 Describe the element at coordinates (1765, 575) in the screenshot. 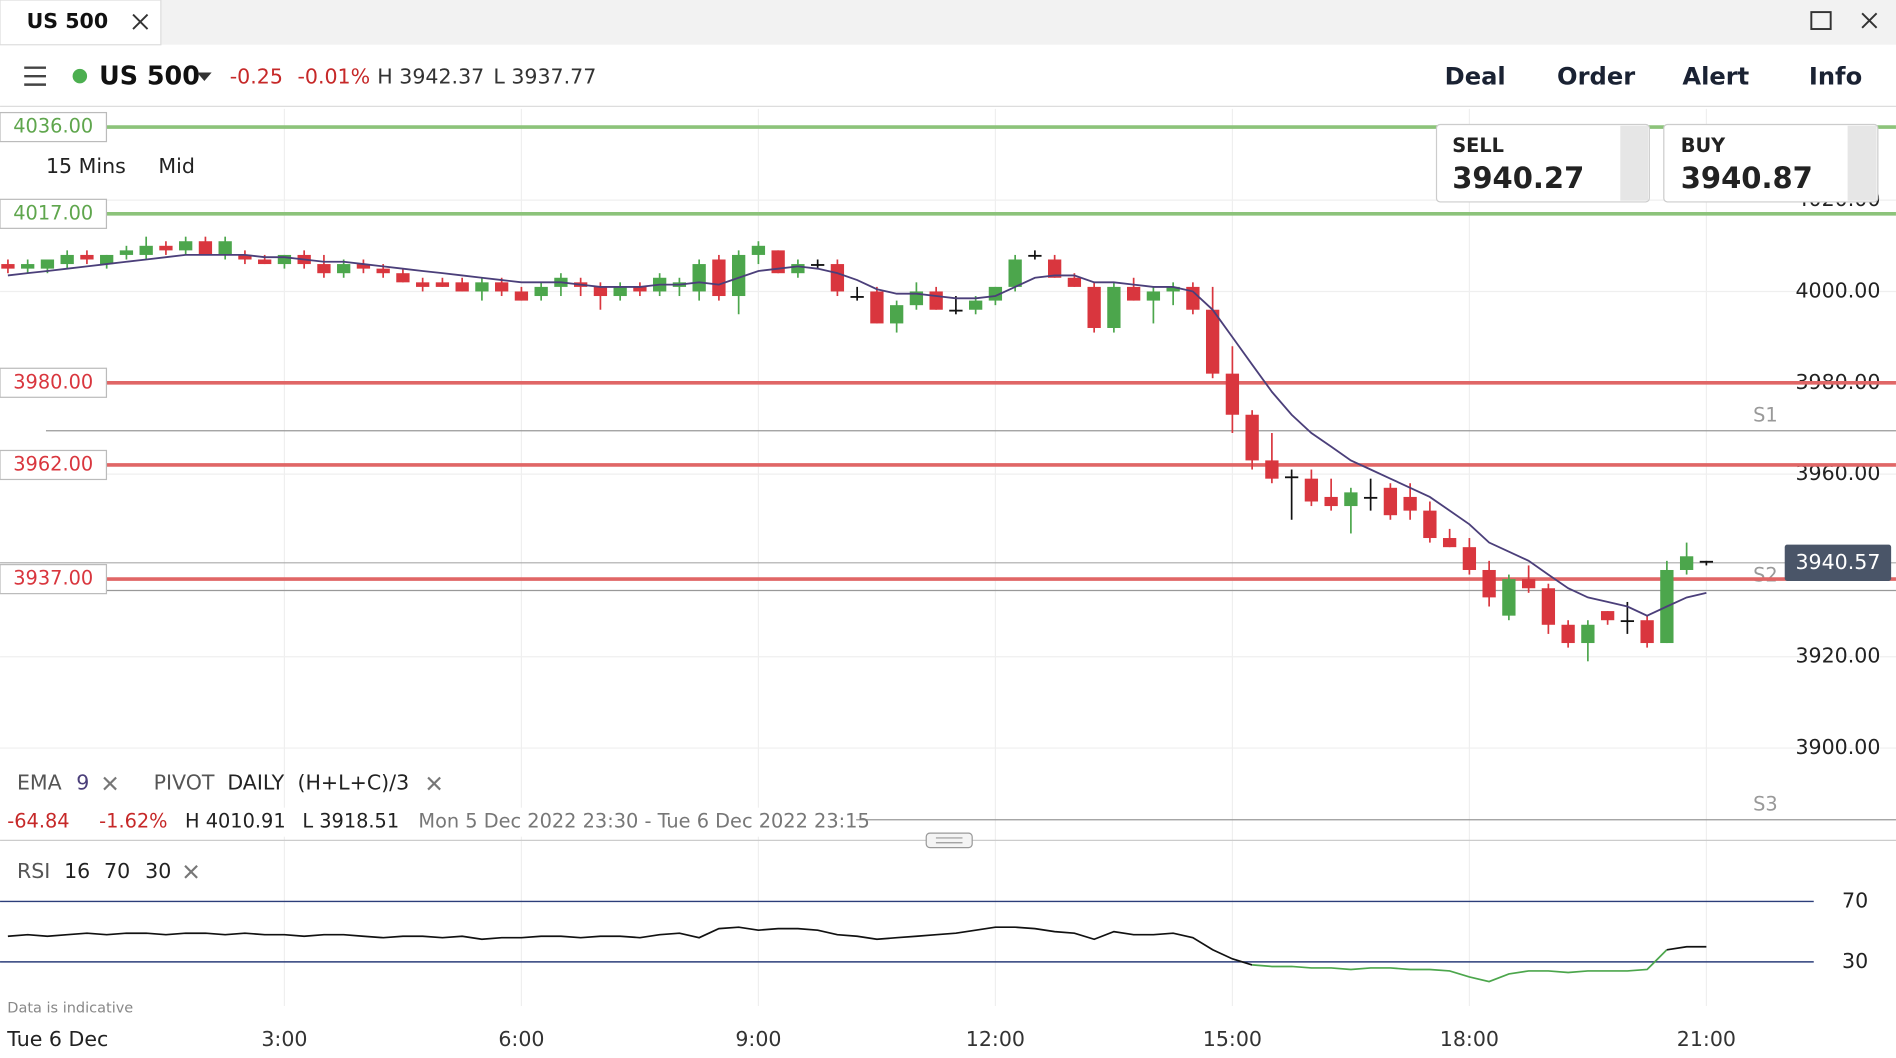

I see `pivot-label: S2` at that location.